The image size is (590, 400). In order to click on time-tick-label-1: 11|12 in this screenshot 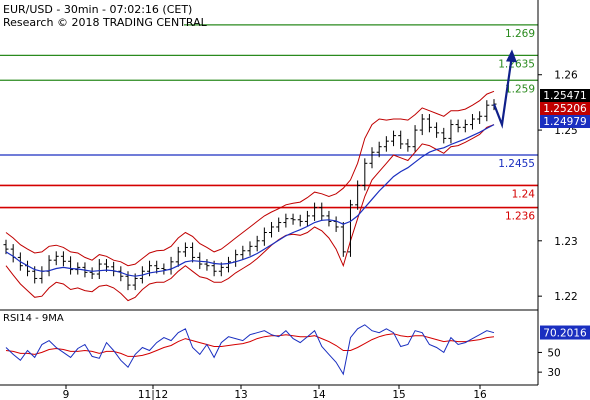, I will do `click(153, 394)`.